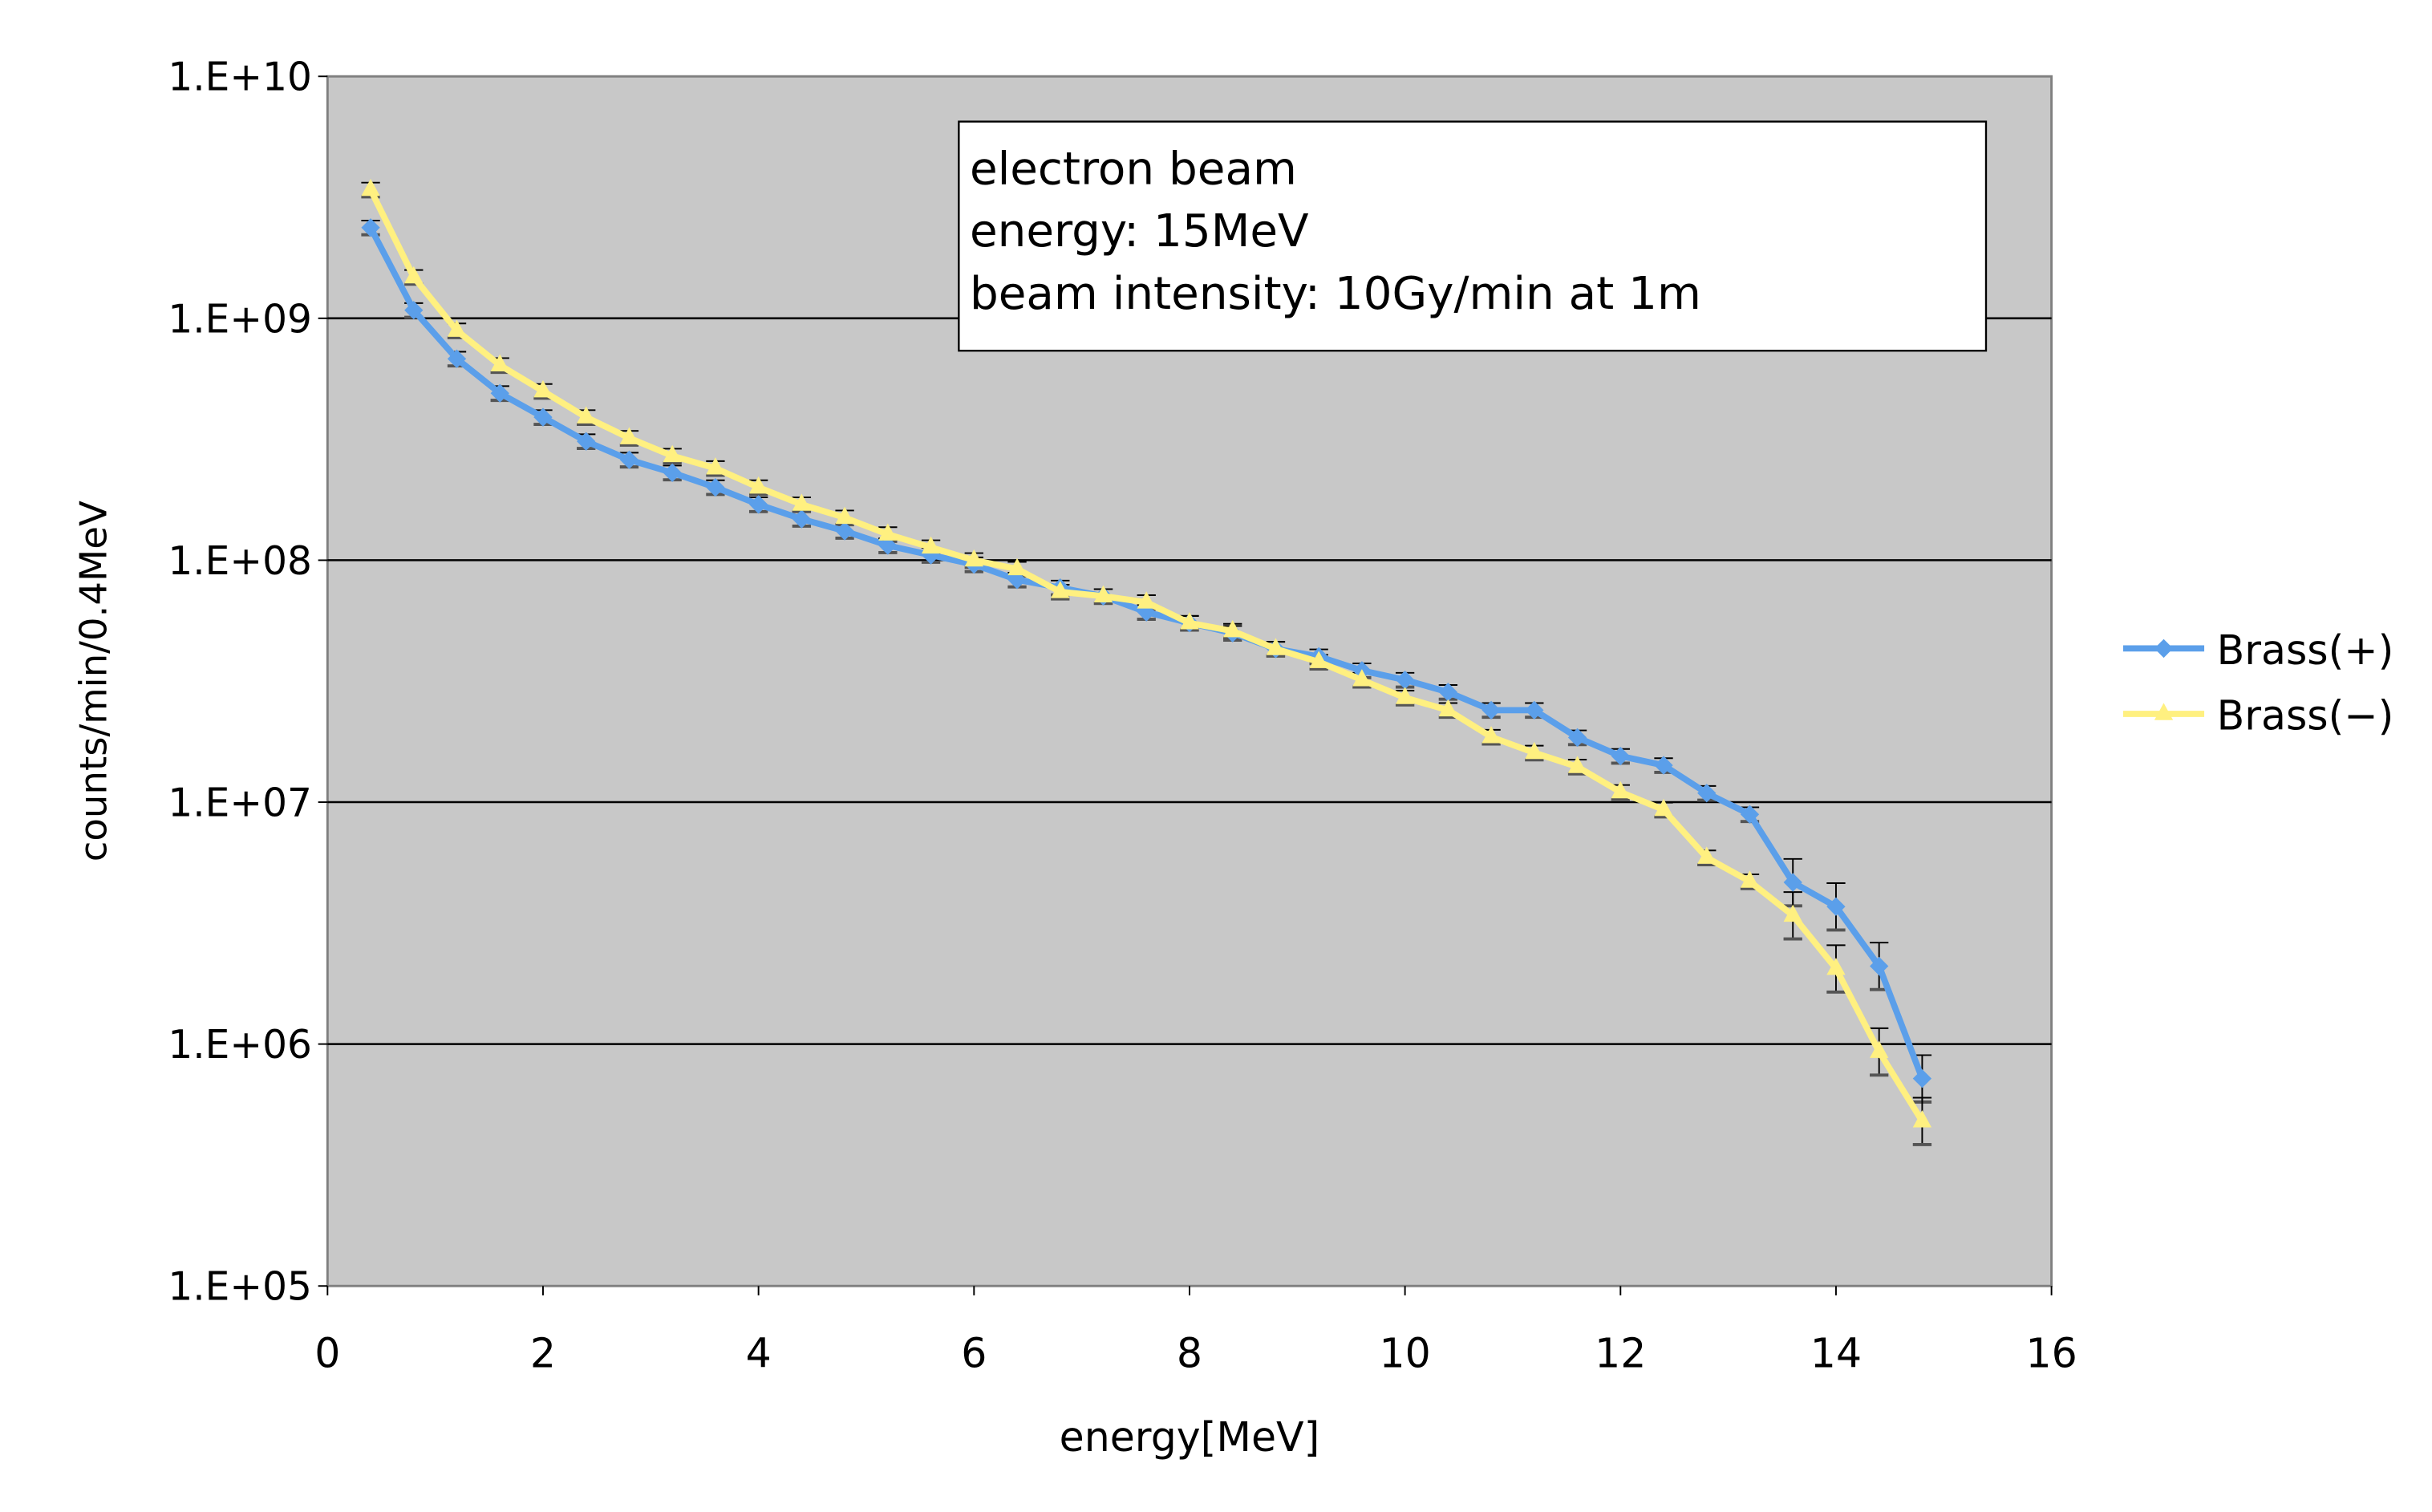  I want to click on x-tick-label: 16, so click(2051, 1352).